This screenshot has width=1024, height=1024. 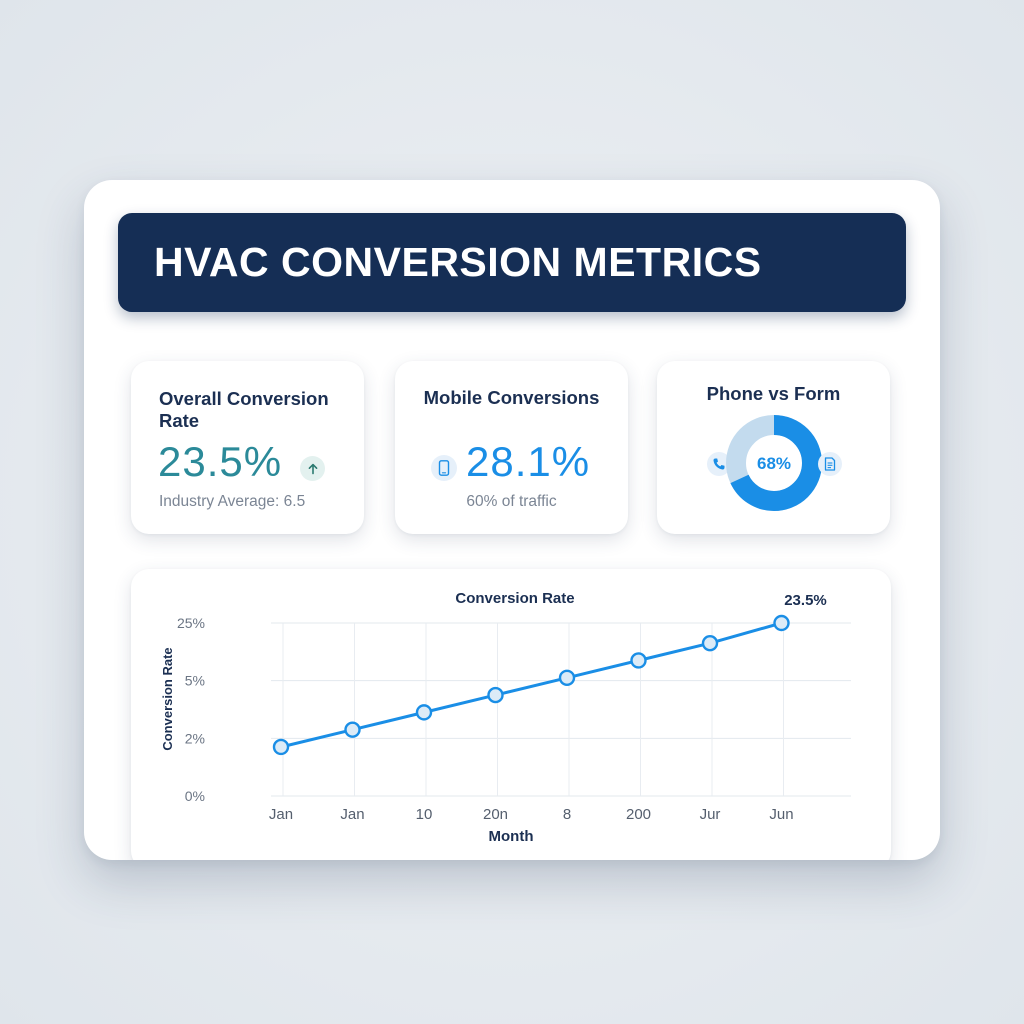 I want to click on conversion-rate-line, so click(x=531, y=685).